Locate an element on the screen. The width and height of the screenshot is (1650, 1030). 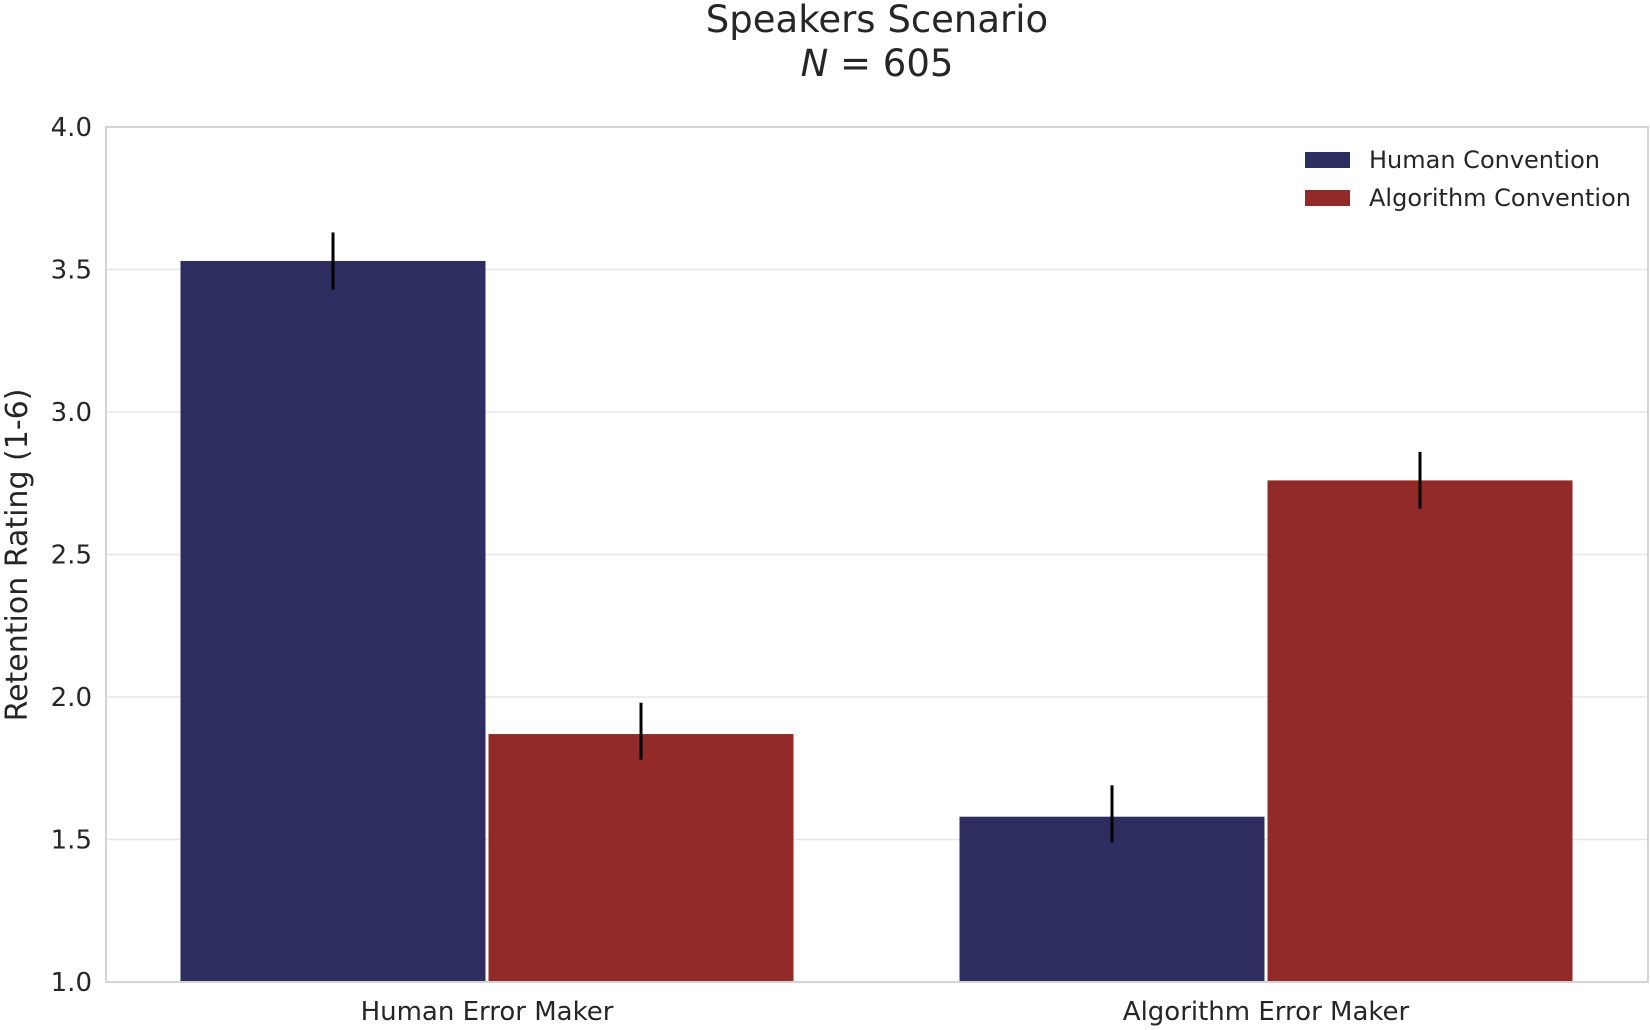
chart-title: Speakers Scenario is located at coordinates (877, 20).